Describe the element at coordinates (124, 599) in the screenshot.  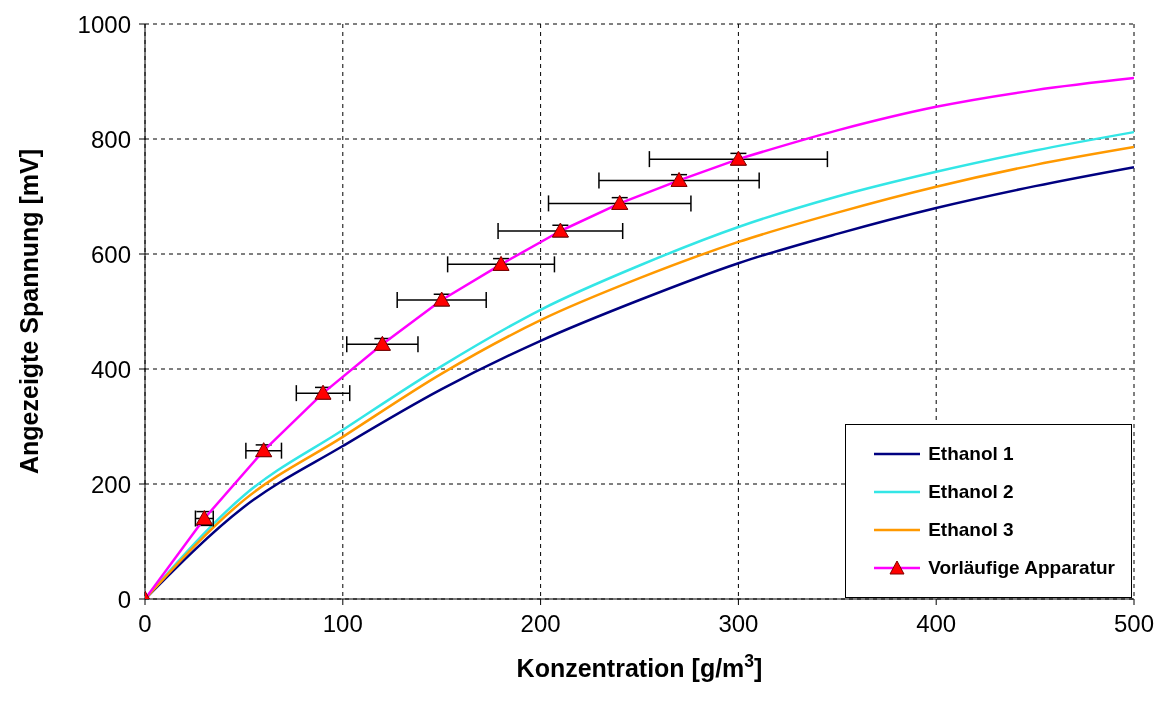
I see `y-tick-label: 0` at that location.